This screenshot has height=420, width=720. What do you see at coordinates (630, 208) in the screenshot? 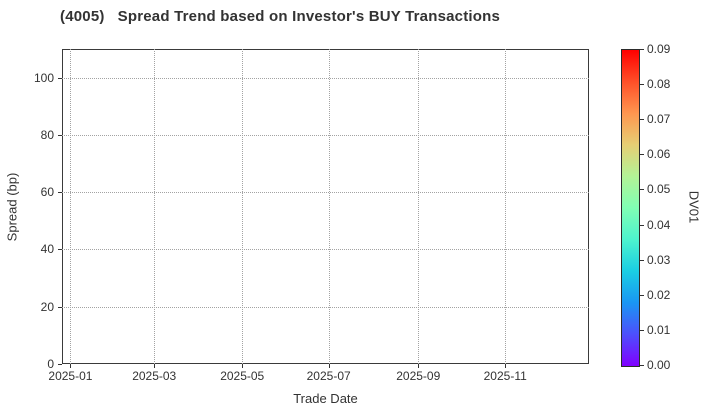
I see `colorbar-gradient` at bounding box center [630, 208].